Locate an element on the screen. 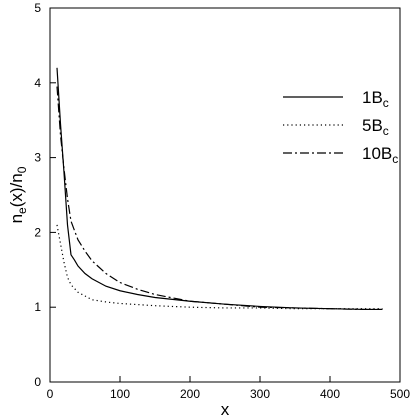 This screenshot has width=420, height=420. y-tick-label: 2 is located at coordinates (37, 232).